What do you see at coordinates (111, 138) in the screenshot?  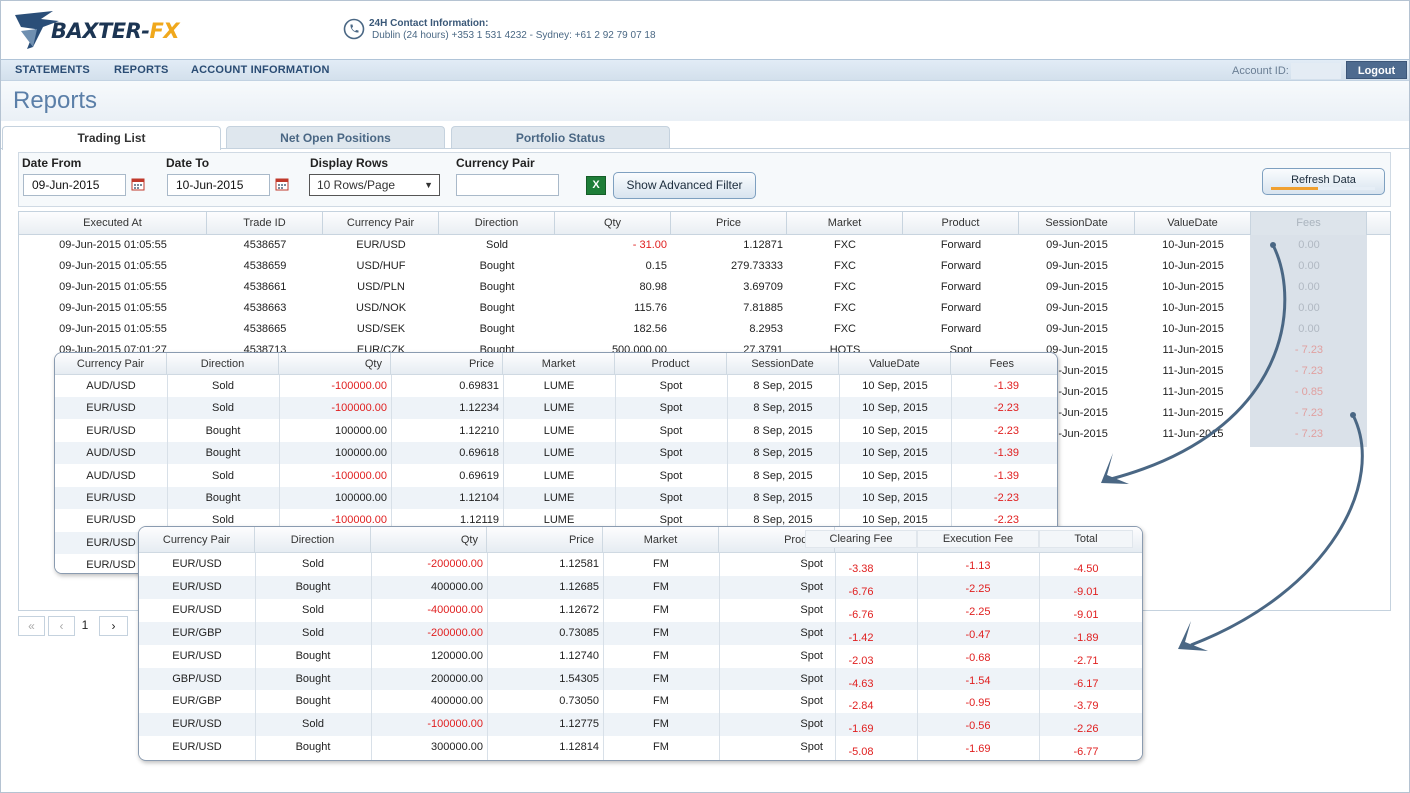 I see `tab-trading-list: Trading List` at bounding box center [111, 138].